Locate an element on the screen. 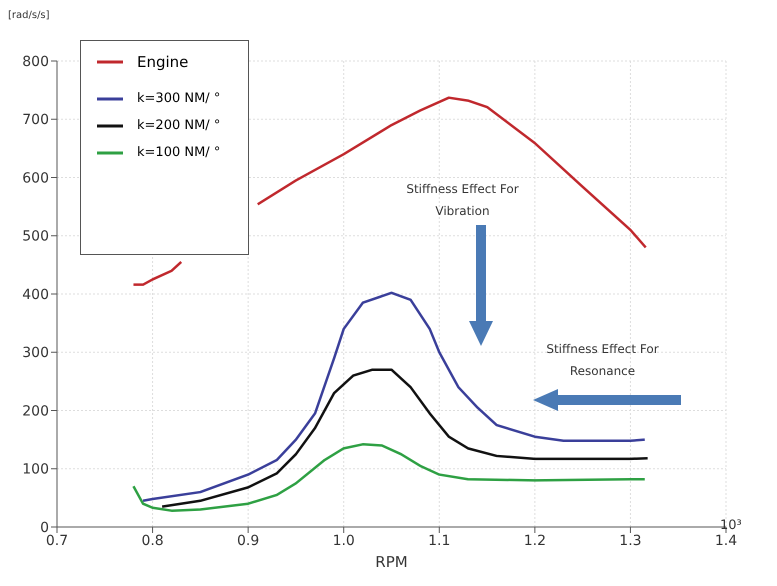 This screenshot has width=777, height=586. y-tick-label: 500 is located at coordinates (35, 236).